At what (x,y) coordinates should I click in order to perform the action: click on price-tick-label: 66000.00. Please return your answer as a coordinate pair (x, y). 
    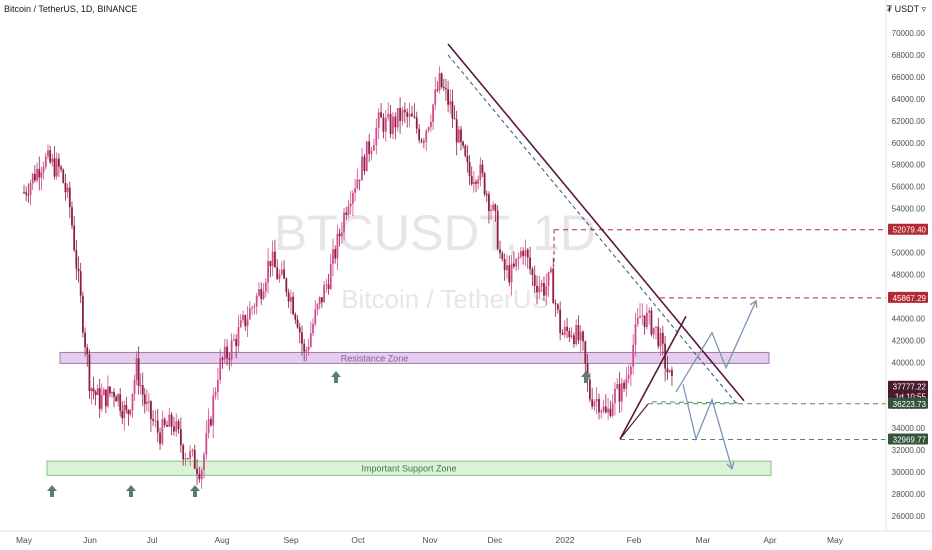
    Looking at the image, I should click on (909, 77).